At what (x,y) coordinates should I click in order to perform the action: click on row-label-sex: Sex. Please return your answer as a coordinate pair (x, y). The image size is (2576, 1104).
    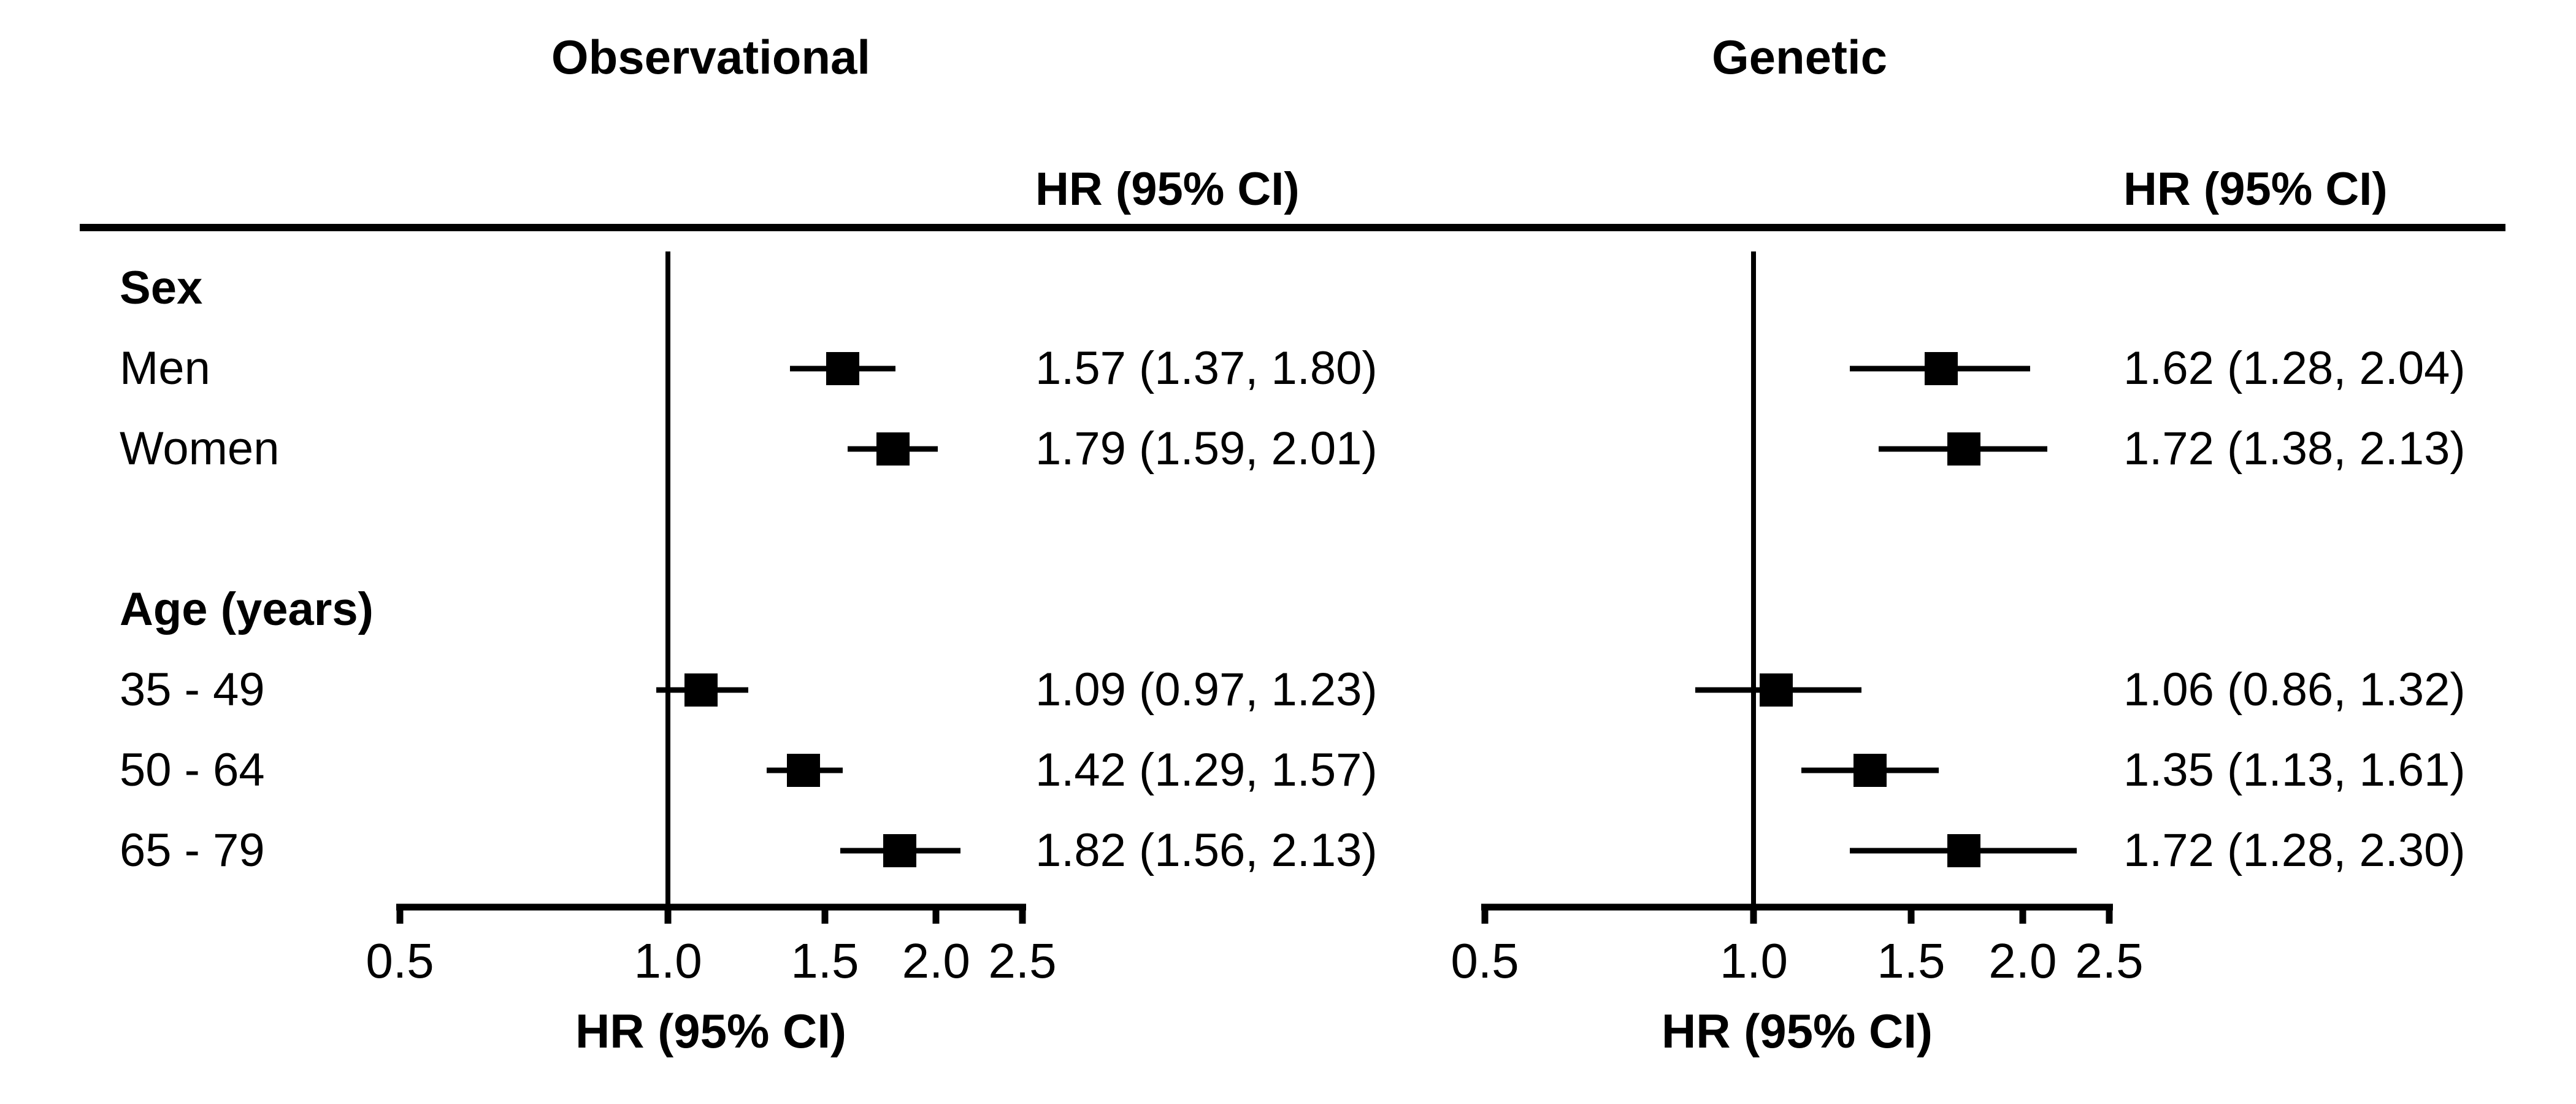
    Looking at the image, I should click on (161, 288).